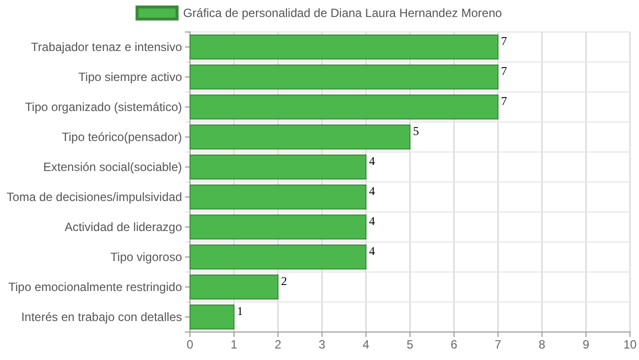 Image resolution: width=639 pixels, height=360 pixels. What do you see at coordinates (278, 345) in the screenshot?
I see `x-tick-label: 2` at bounding box center [278, 345].